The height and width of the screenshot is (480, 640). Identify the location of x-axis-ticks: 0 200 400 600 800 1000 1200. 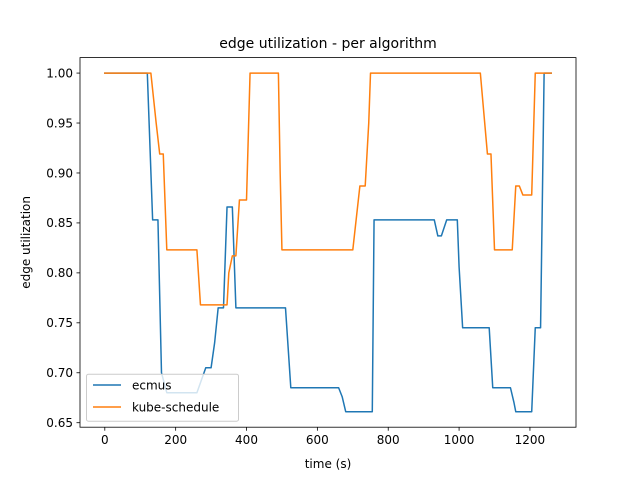
(323, 437).